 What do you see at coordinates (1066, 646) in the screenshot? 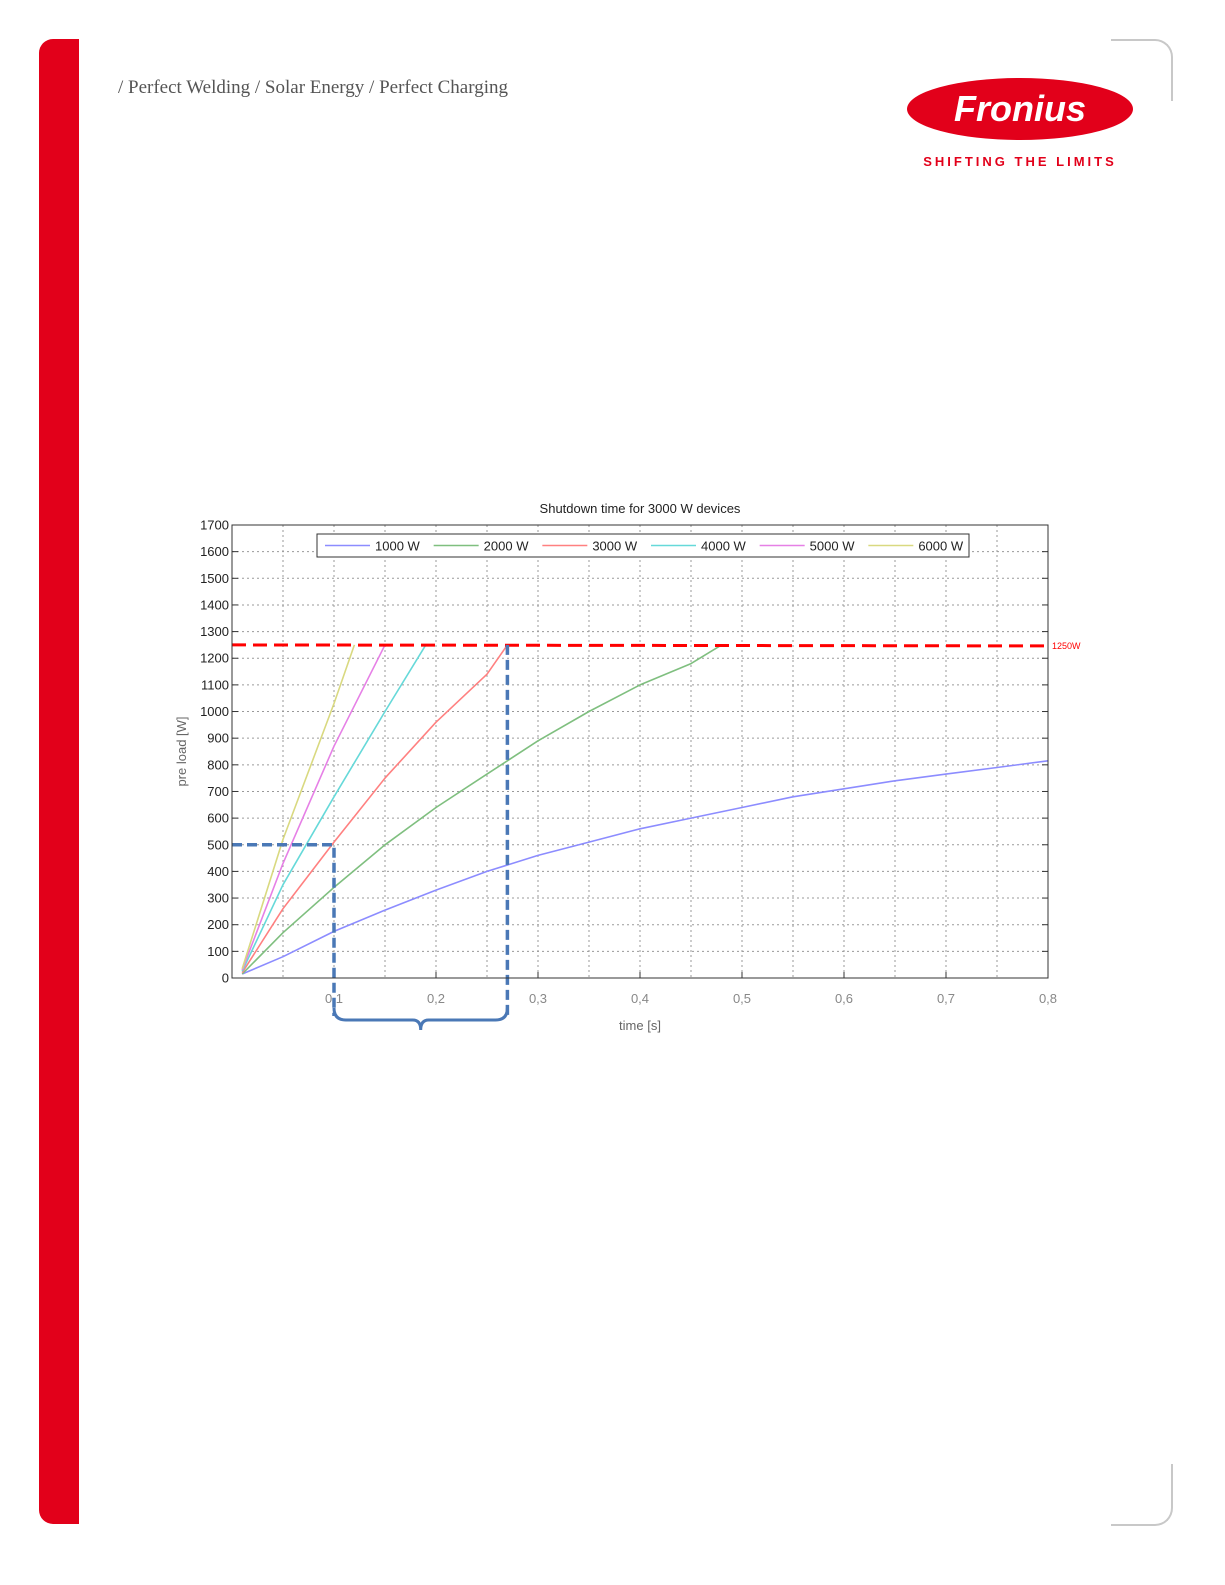
I see `threshold-label: 1250W` at bounding box center [1066, 646].